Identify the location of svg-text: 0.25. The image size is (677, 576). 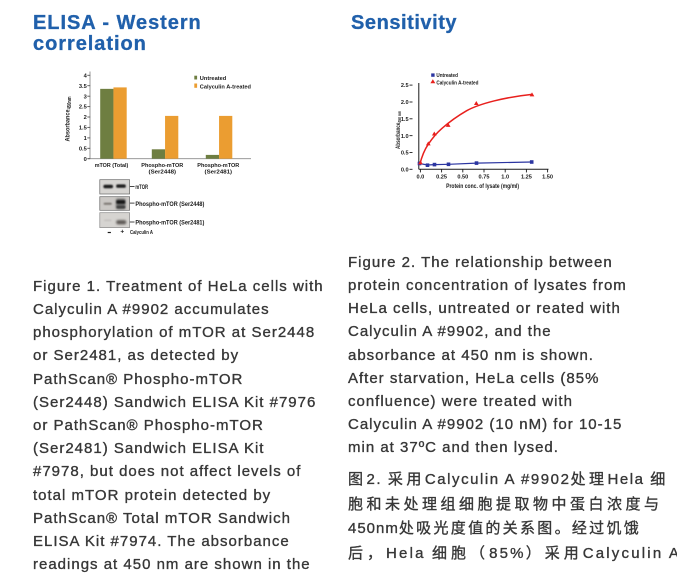
(441, 177).